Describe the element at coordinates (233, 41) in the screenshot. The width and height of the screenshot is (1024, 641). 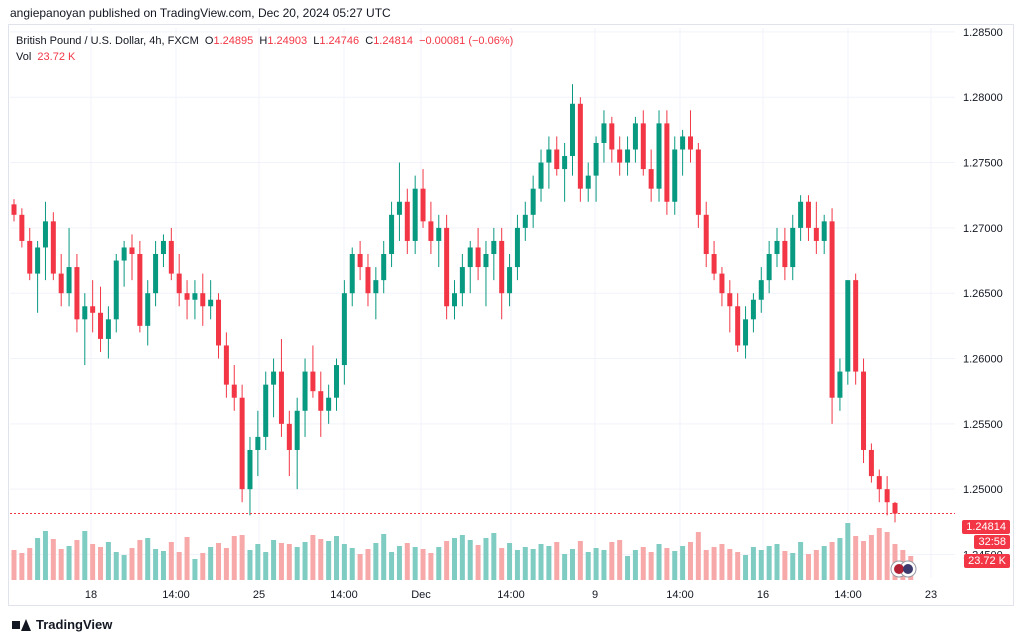
I see `open-value: 1.24895` at that location.